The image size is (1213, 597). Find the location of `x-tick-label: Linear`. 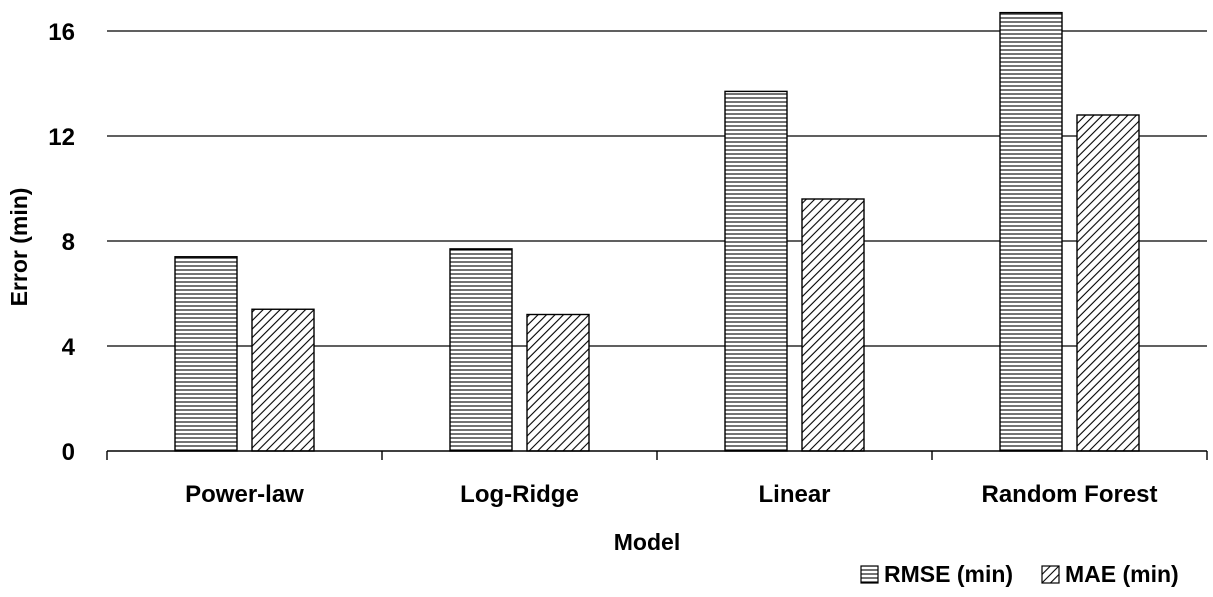

x-tick-label: Linear is located at coordinates (794, 494).